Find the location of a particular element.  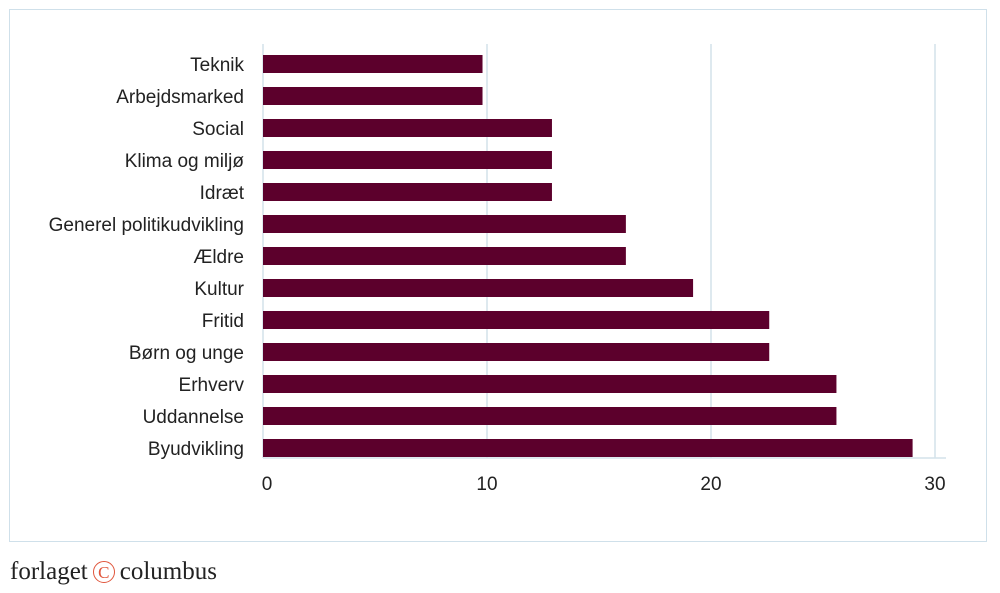

category-label: Social is located at coordinates (218, 129).